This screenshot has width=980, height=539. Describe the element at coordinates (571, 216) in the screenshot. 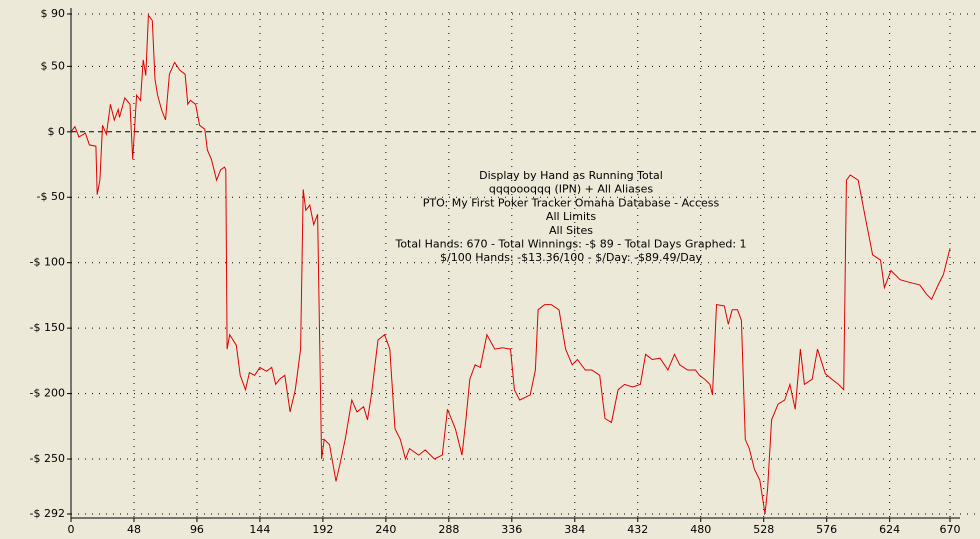

I see `annotation: All Limits` at that location.